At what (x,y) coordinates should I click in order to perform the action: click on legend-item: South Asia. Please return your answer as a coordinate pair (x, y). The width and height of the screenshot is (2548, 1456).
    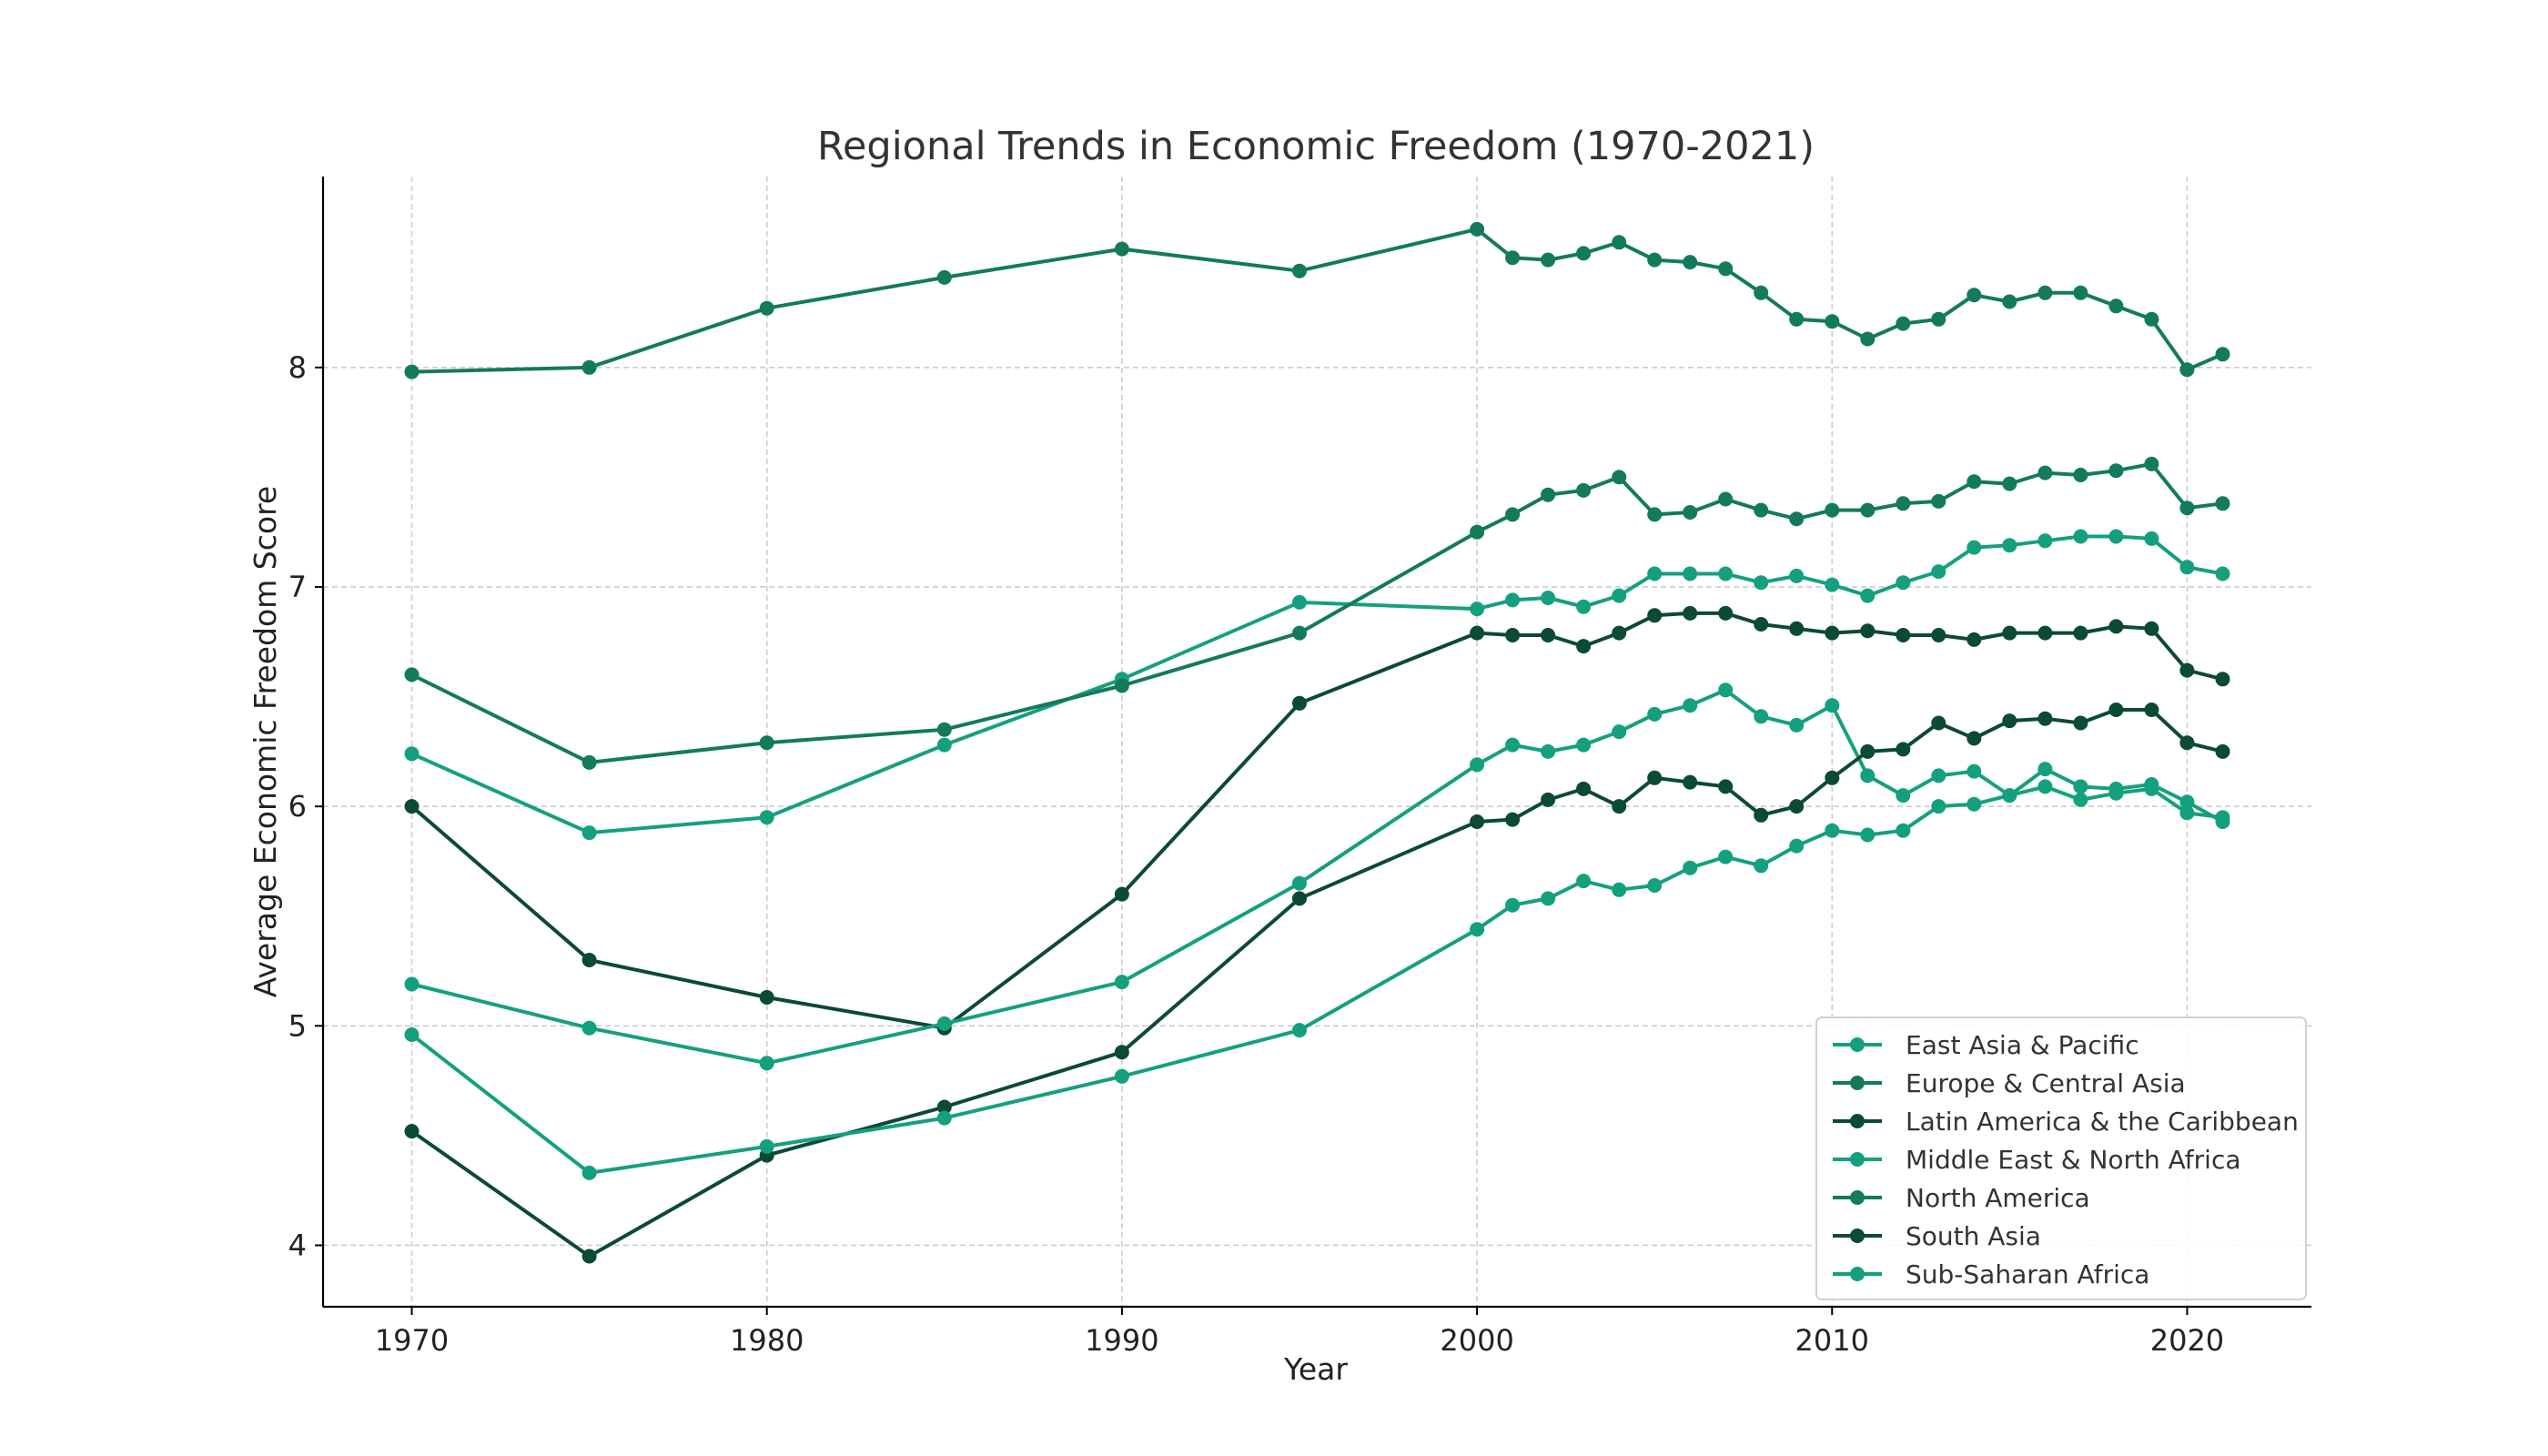
    Looking at the image, I should click on (1937, 1236).